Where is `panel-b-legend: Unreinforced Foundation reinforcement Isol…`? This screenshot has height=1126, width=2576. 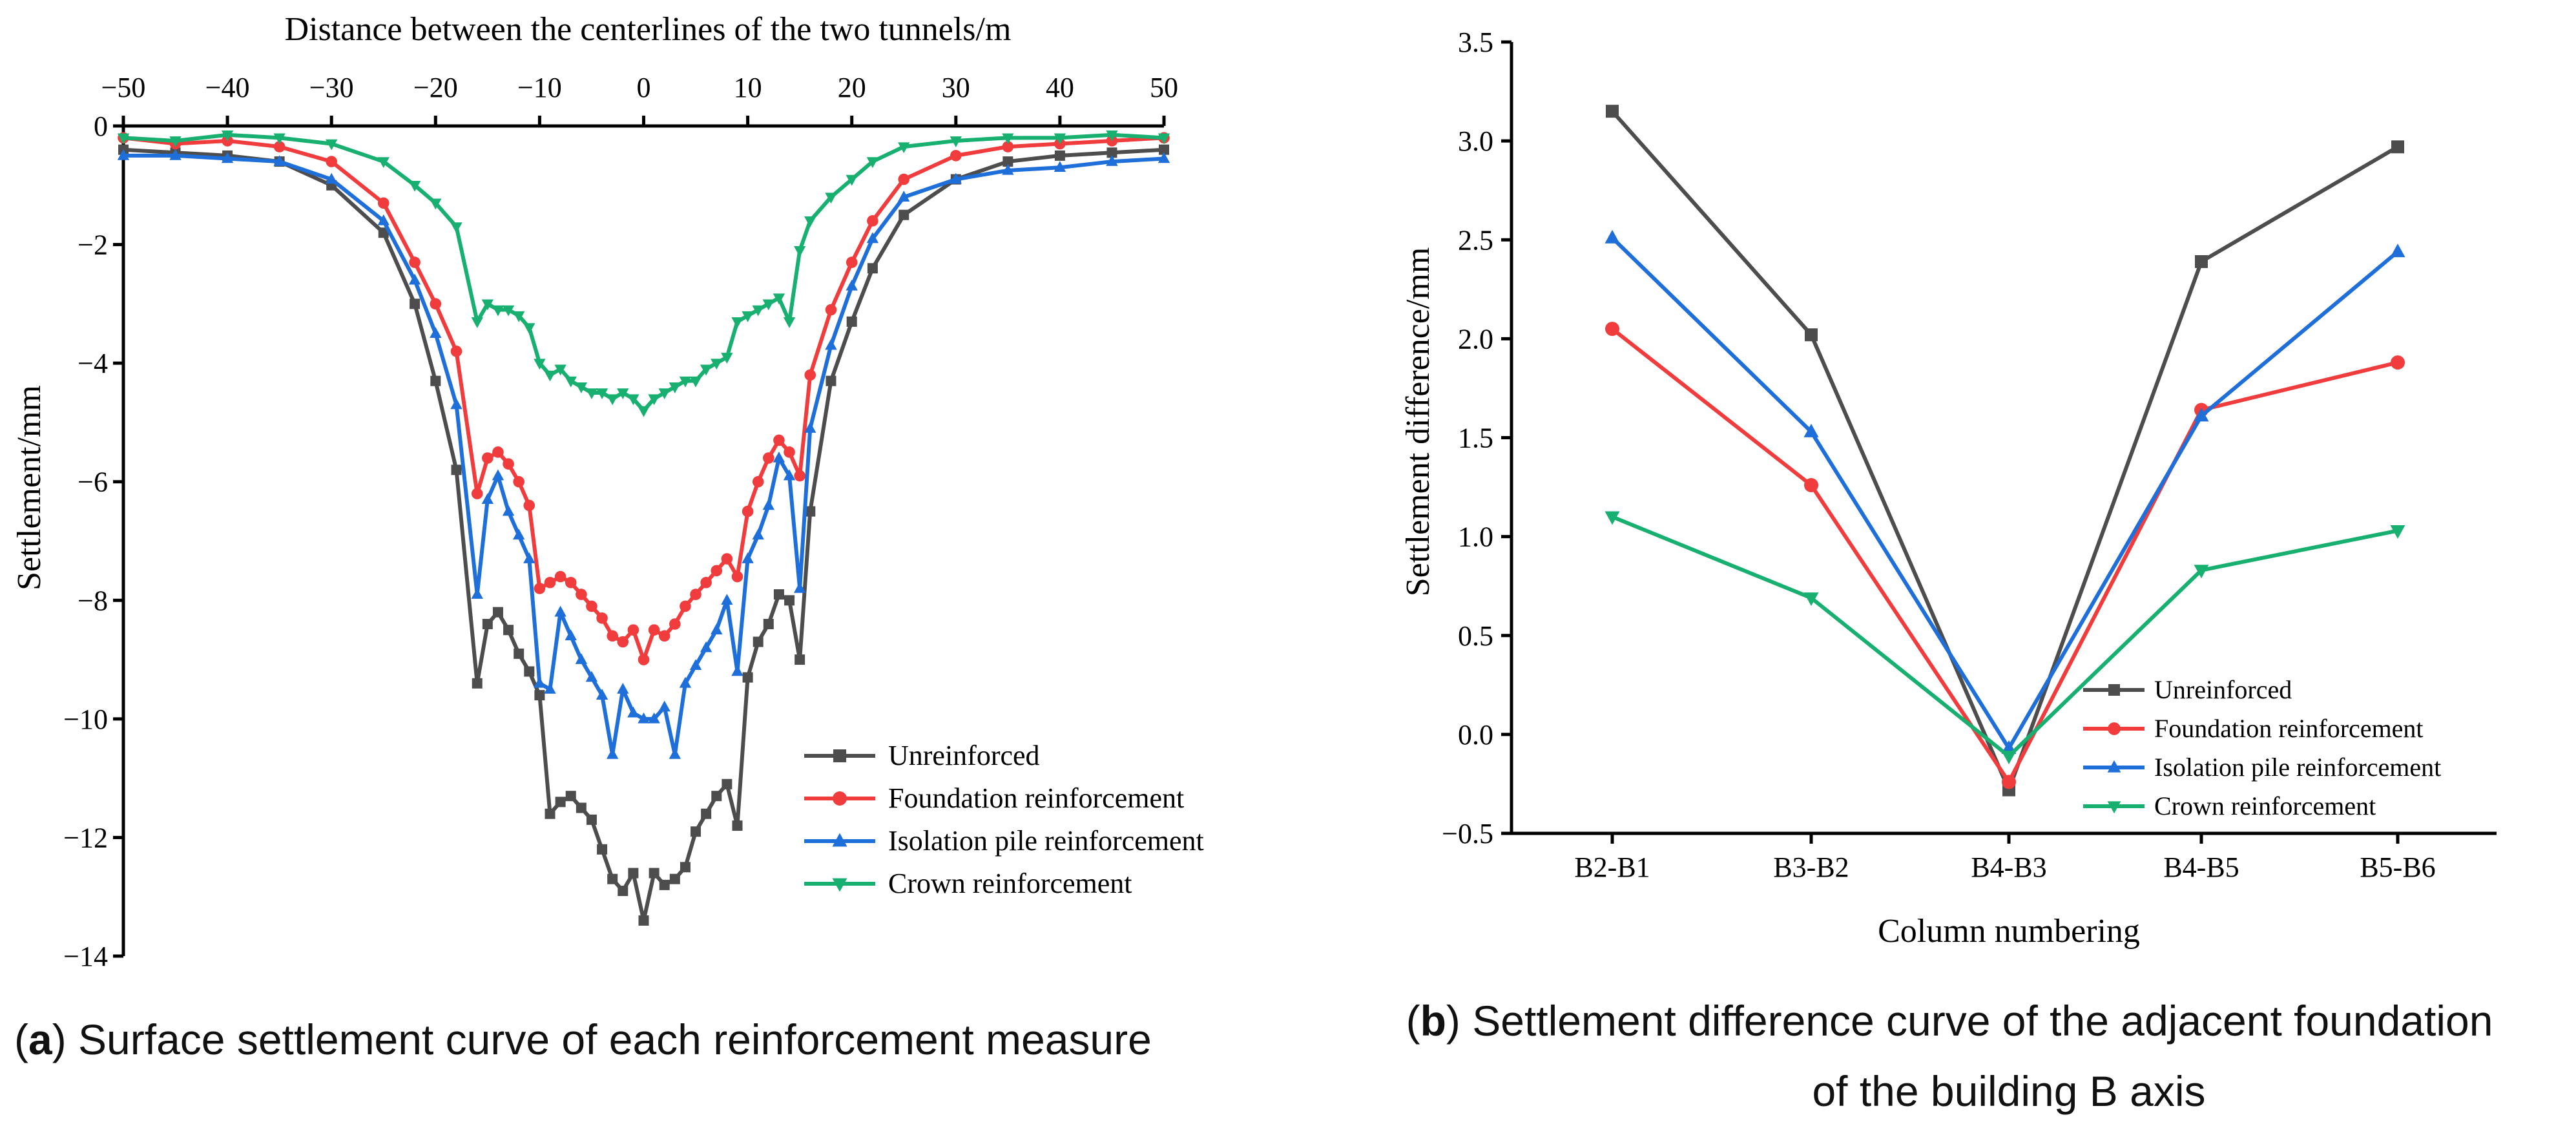
panel-b-legend: Unreinforced Foundation reinforcement Isol… is located at coordinates (2262, 747).